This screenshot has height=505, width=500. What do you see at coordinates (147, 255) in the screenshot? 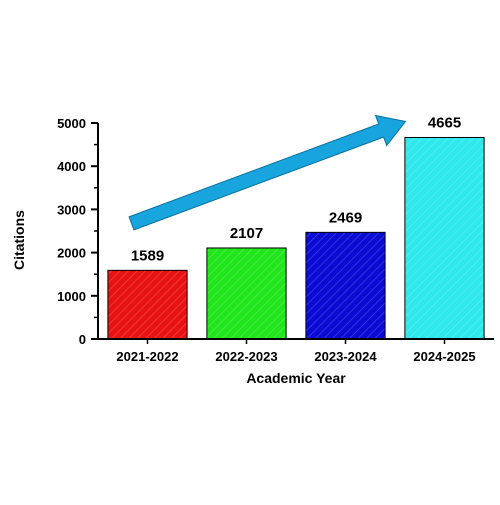
I see `data-label-2021-2022: 1589` at bounding box center [147, 255].